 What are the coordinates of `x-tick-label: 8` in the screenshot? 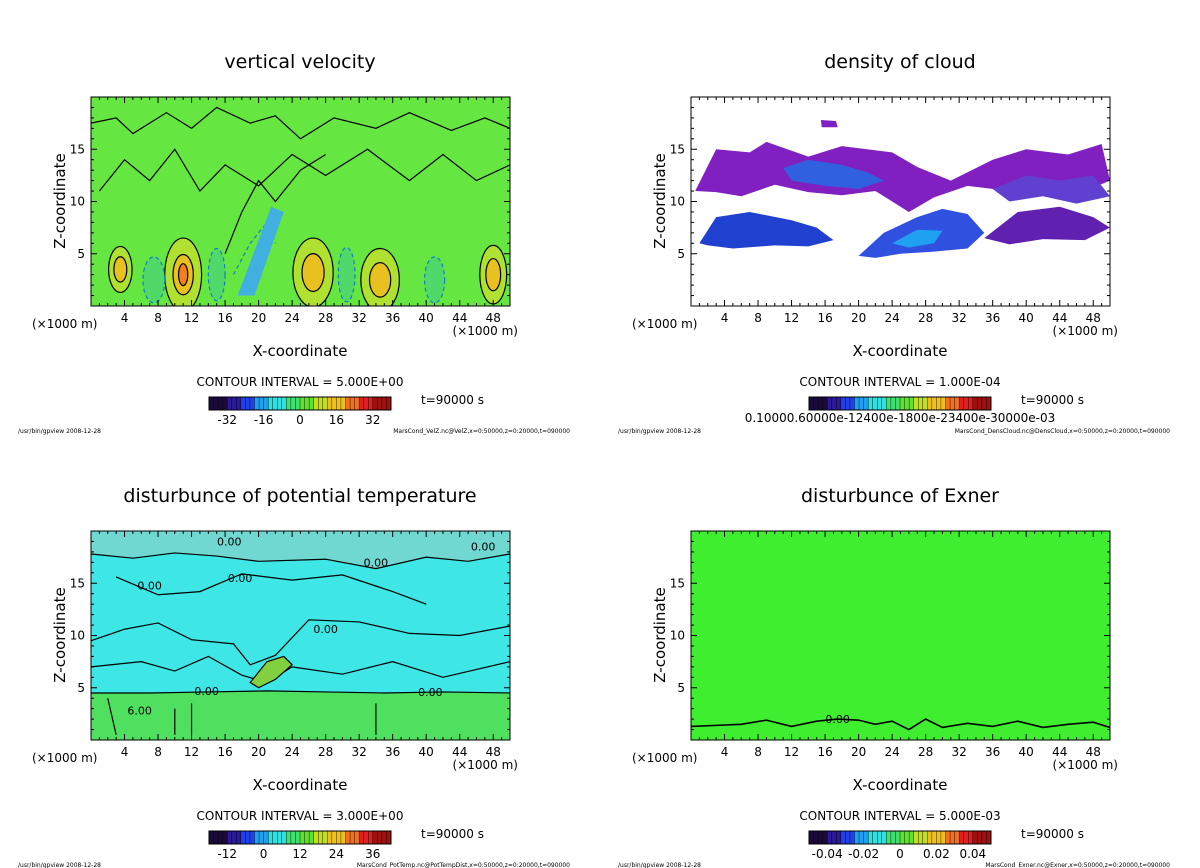 It's located at (758, 318).